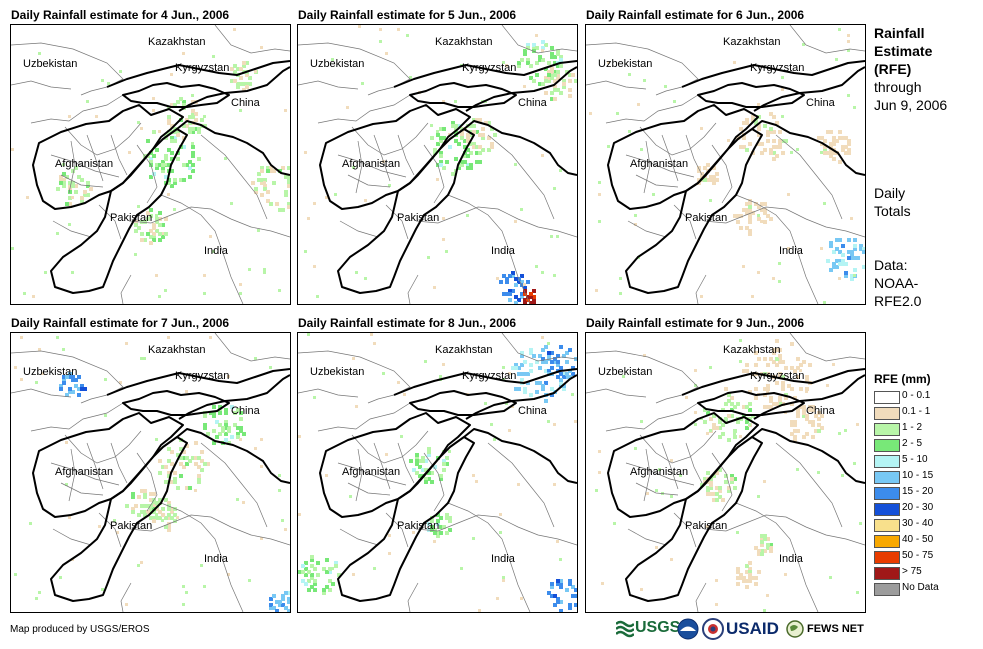 The width and height of the screenshot is (983, 649). What do you see at coordinates (912, 571) in the screenshot?
I see `legend-label: > 75` at bounding box center [912, 571].